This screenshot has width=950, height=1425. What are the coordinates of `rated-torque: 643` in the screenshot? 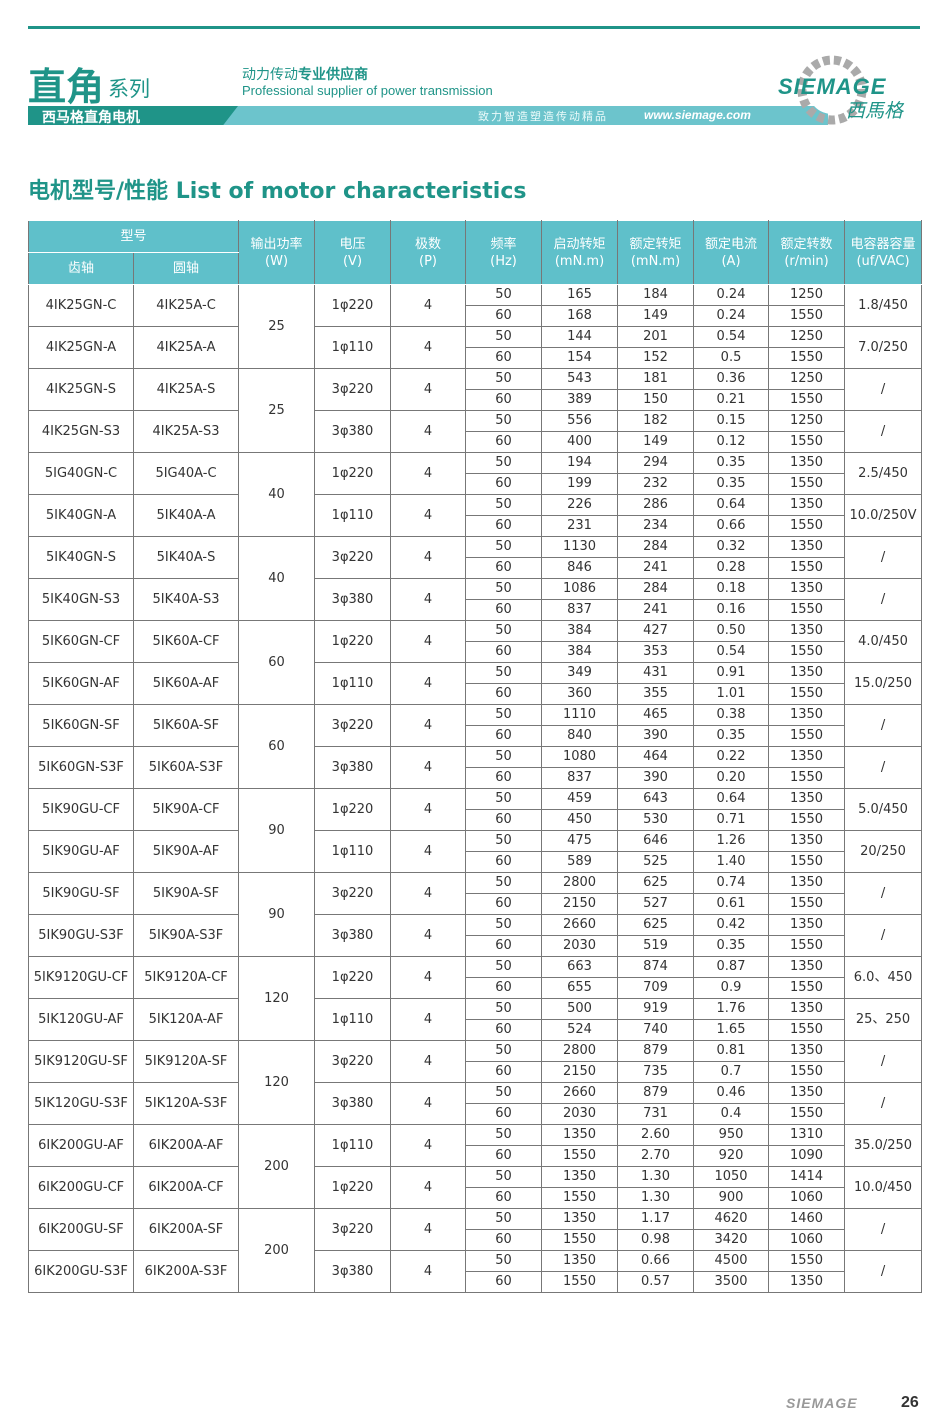 It's located at (656, 799).